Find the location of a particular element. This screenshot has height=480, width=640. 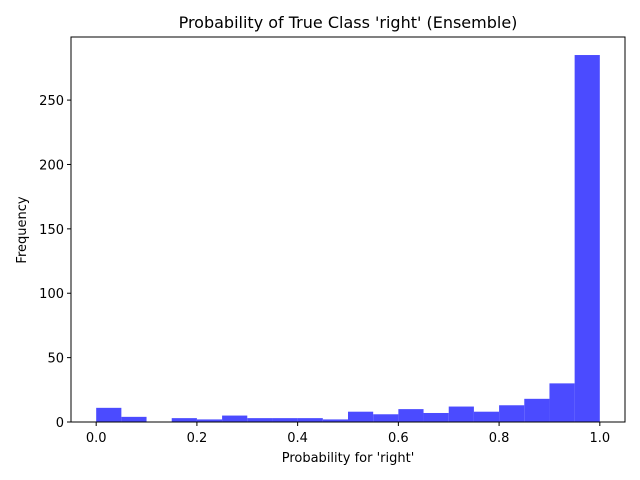

x-tick-label: 0.6 is located at coordinates (398, 438).